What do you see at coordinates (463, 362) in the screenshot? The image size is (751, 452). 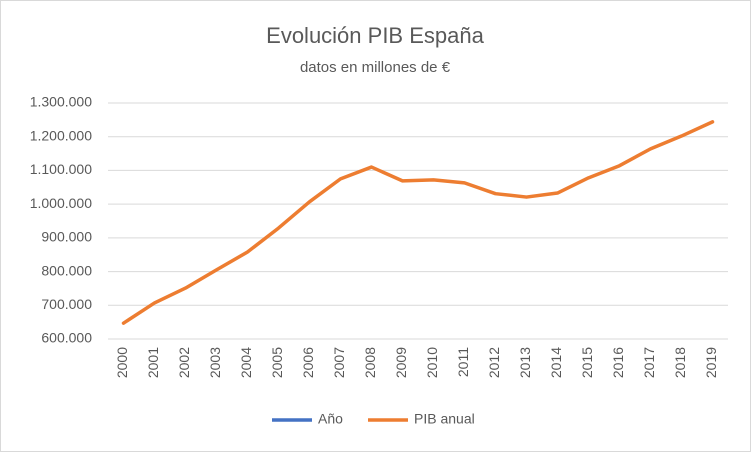 I see `x-tick-label: 2011` at bounding box center [463, 362].